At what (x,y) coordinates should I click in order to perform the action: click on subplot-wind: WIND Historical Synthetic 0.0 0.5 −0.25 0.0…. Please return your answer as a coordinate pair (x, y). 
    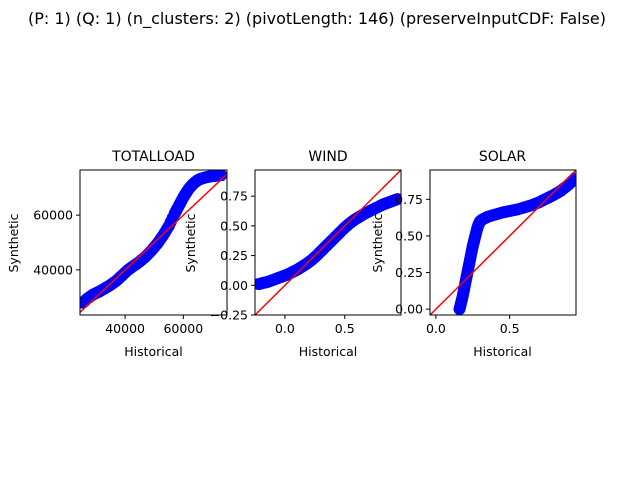
    Looking at the image, I should click on (292, 254).